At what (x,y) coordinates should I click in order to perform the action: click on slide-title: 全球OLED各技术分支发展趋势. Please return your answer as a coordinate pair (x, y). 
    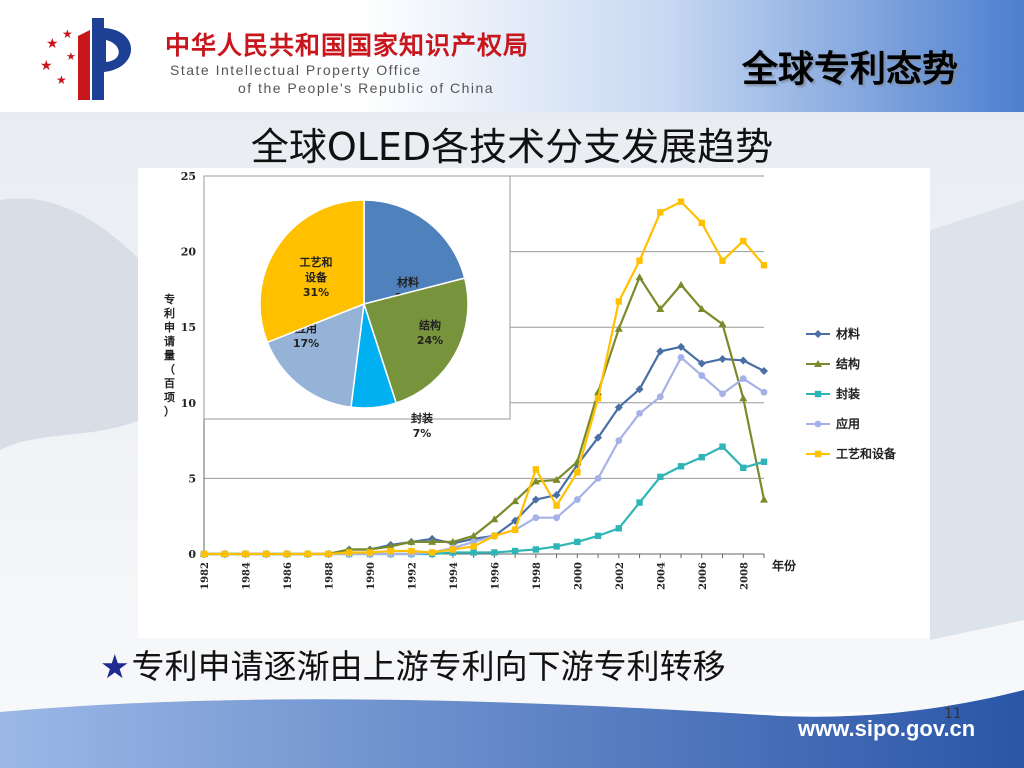
    Looking at the image, I should click on (512, 147).